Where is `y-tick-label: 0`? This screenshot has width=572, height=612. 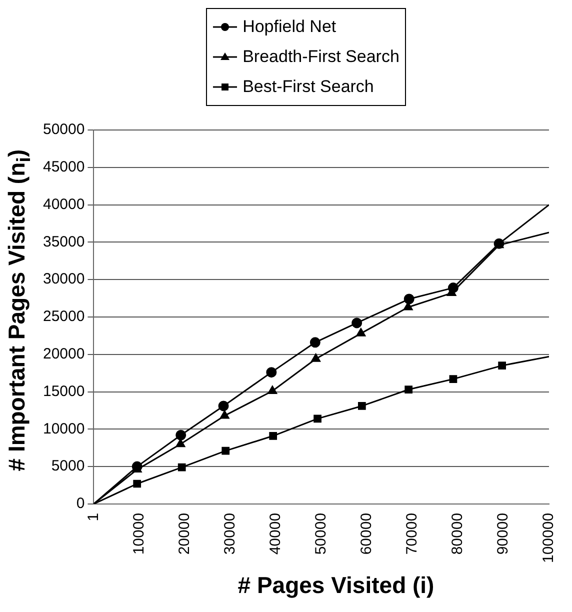 y-tick-label: 0 is located at coordinates (80, 503).